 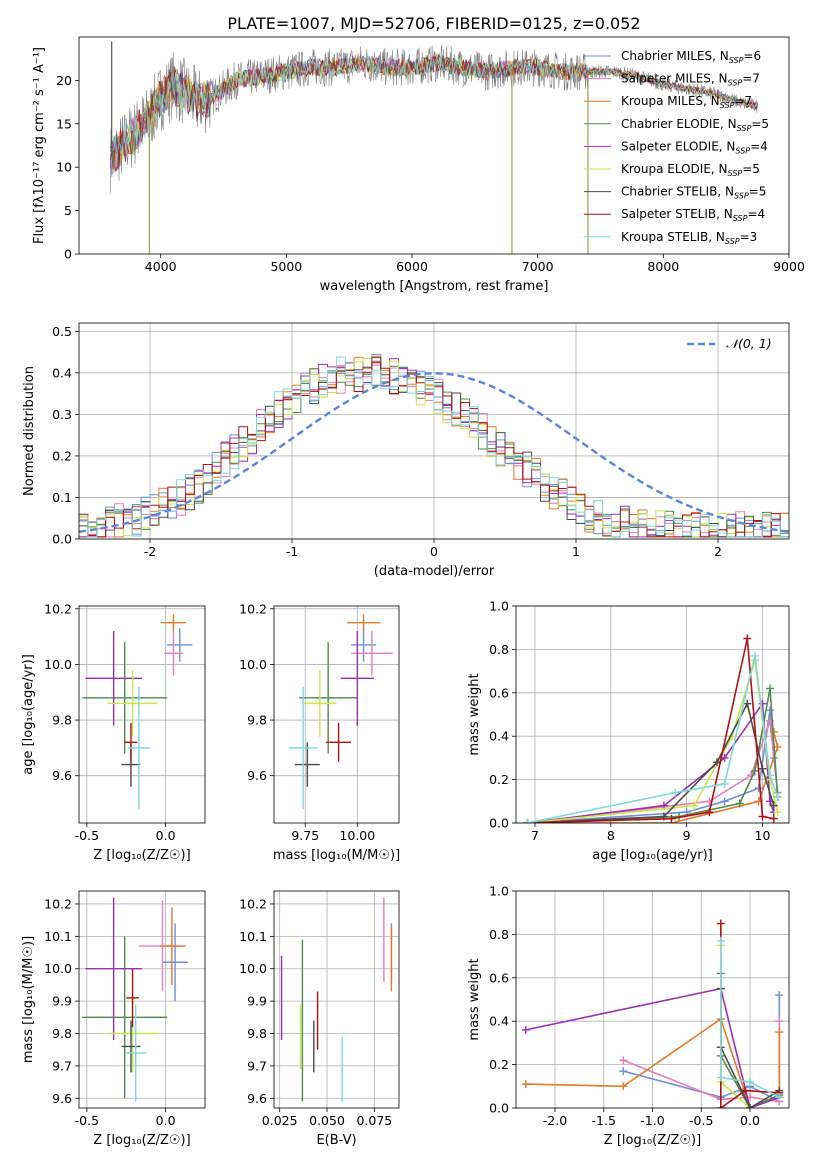 I want to click on ticks-mass_vs_Z: -0.5 0.0 9.6 9.7 9.8 9.9 10.0 10.1 10.2, so click(x=109, y=1012).